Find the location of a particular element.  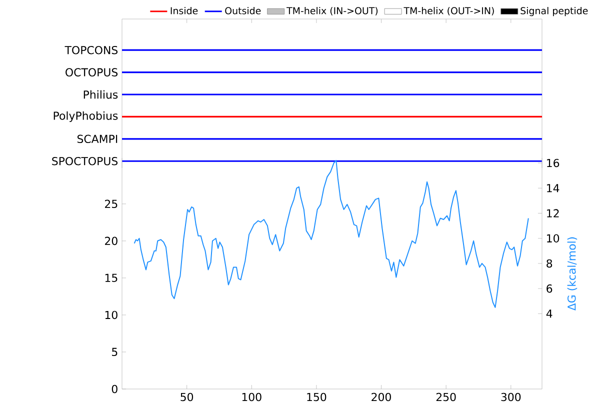

y-tick-label: OCTOPUS is located at coordinates (92, 72).